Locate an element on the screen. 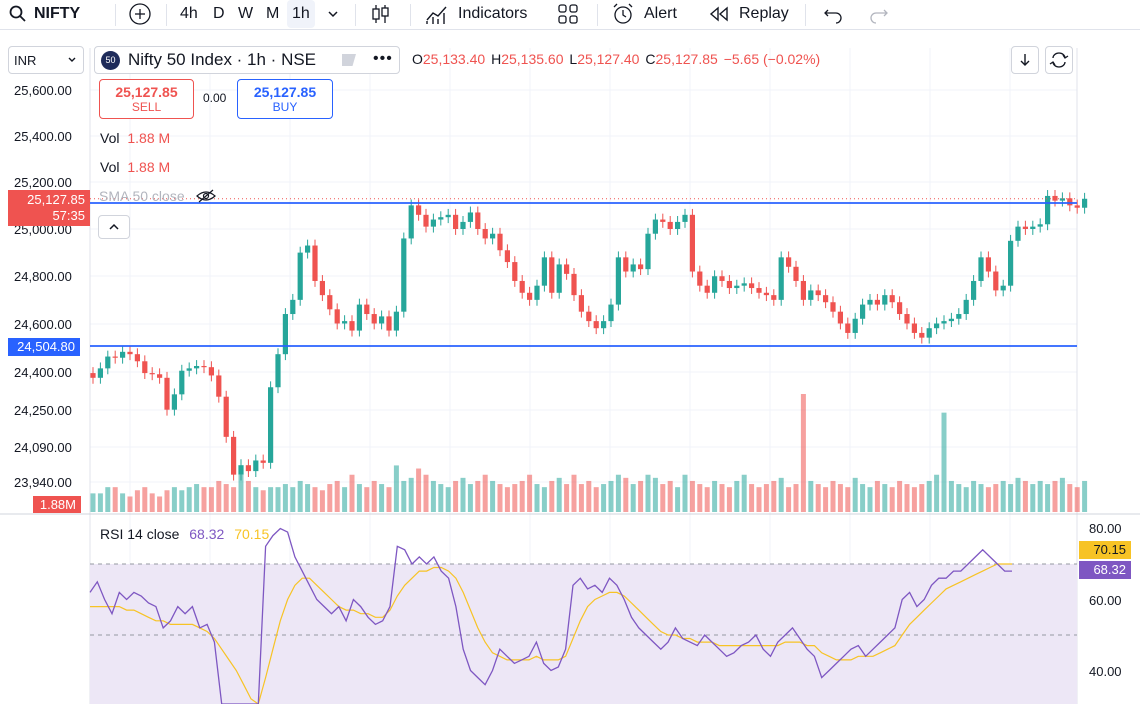  redo-button is located at coordinates (879, 14).